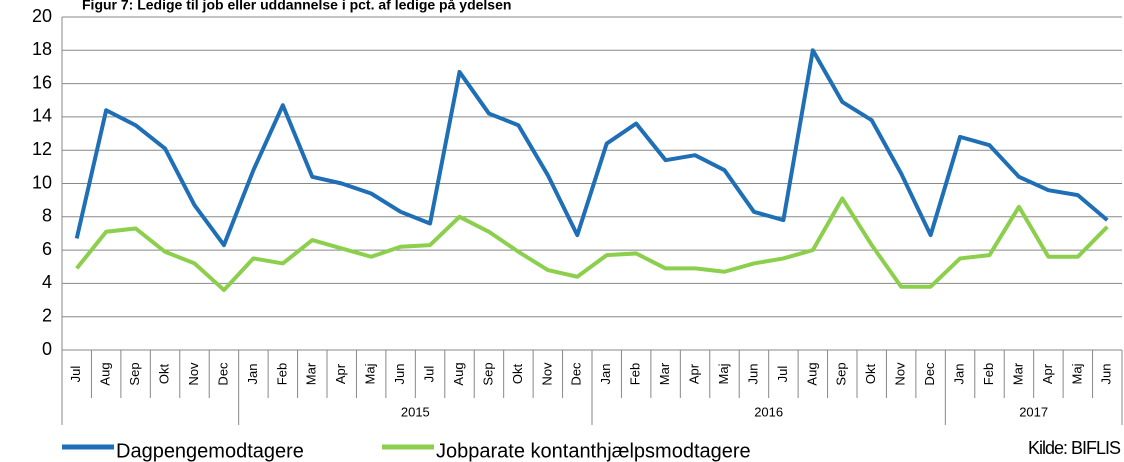  Describe the element at coordinates (47, 315) in the screenshot. I see `y-tick-label: 2` at that location.